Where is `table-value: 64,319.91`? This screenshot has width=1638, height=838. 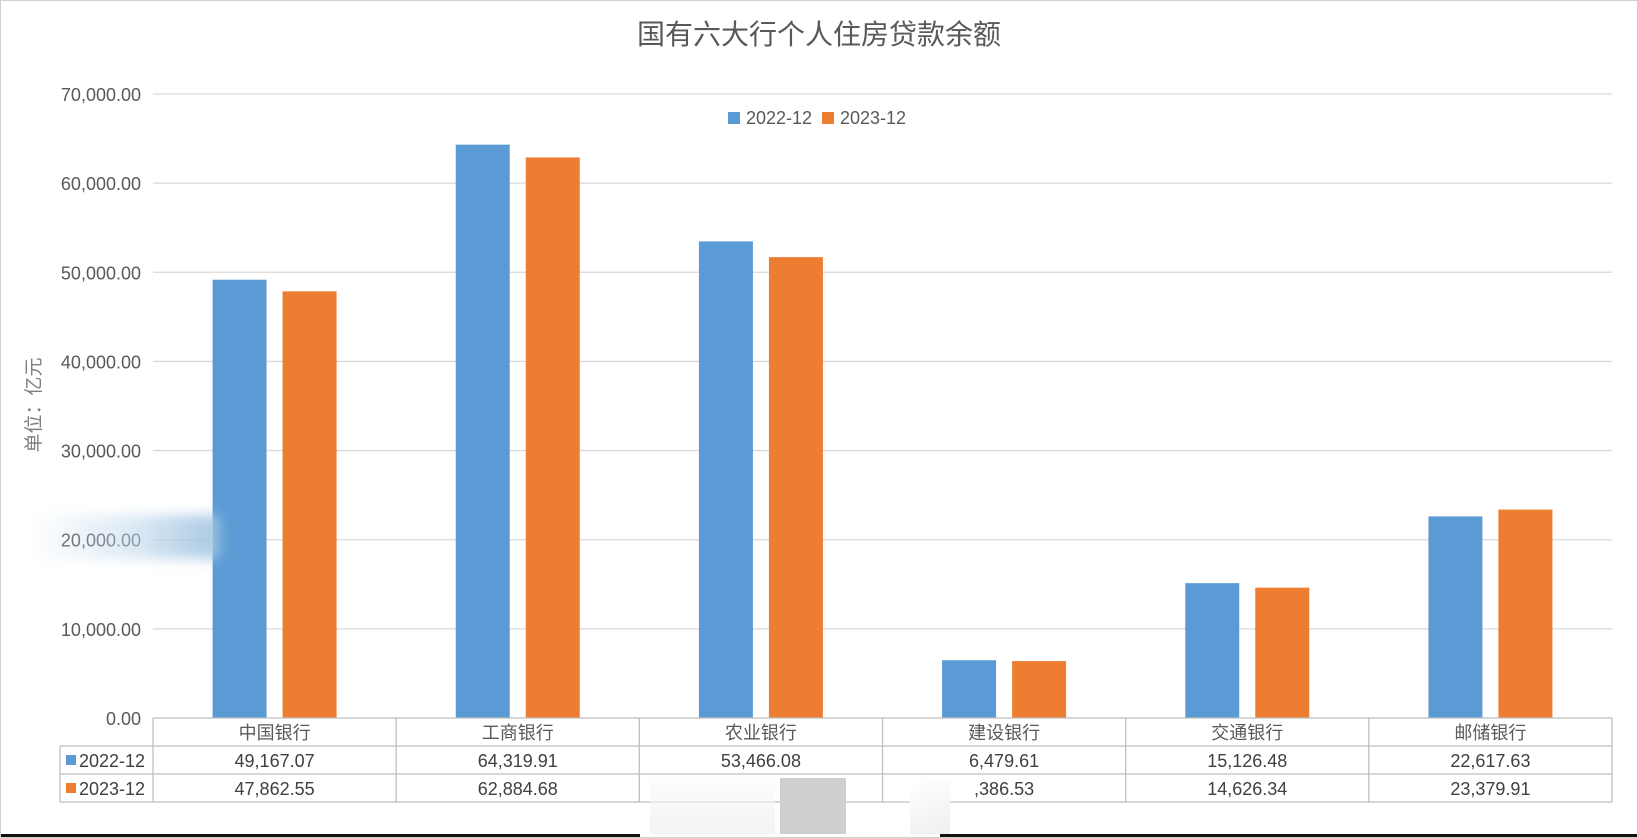 table-value: 64,319.91 is located at coordinates (518, 761).